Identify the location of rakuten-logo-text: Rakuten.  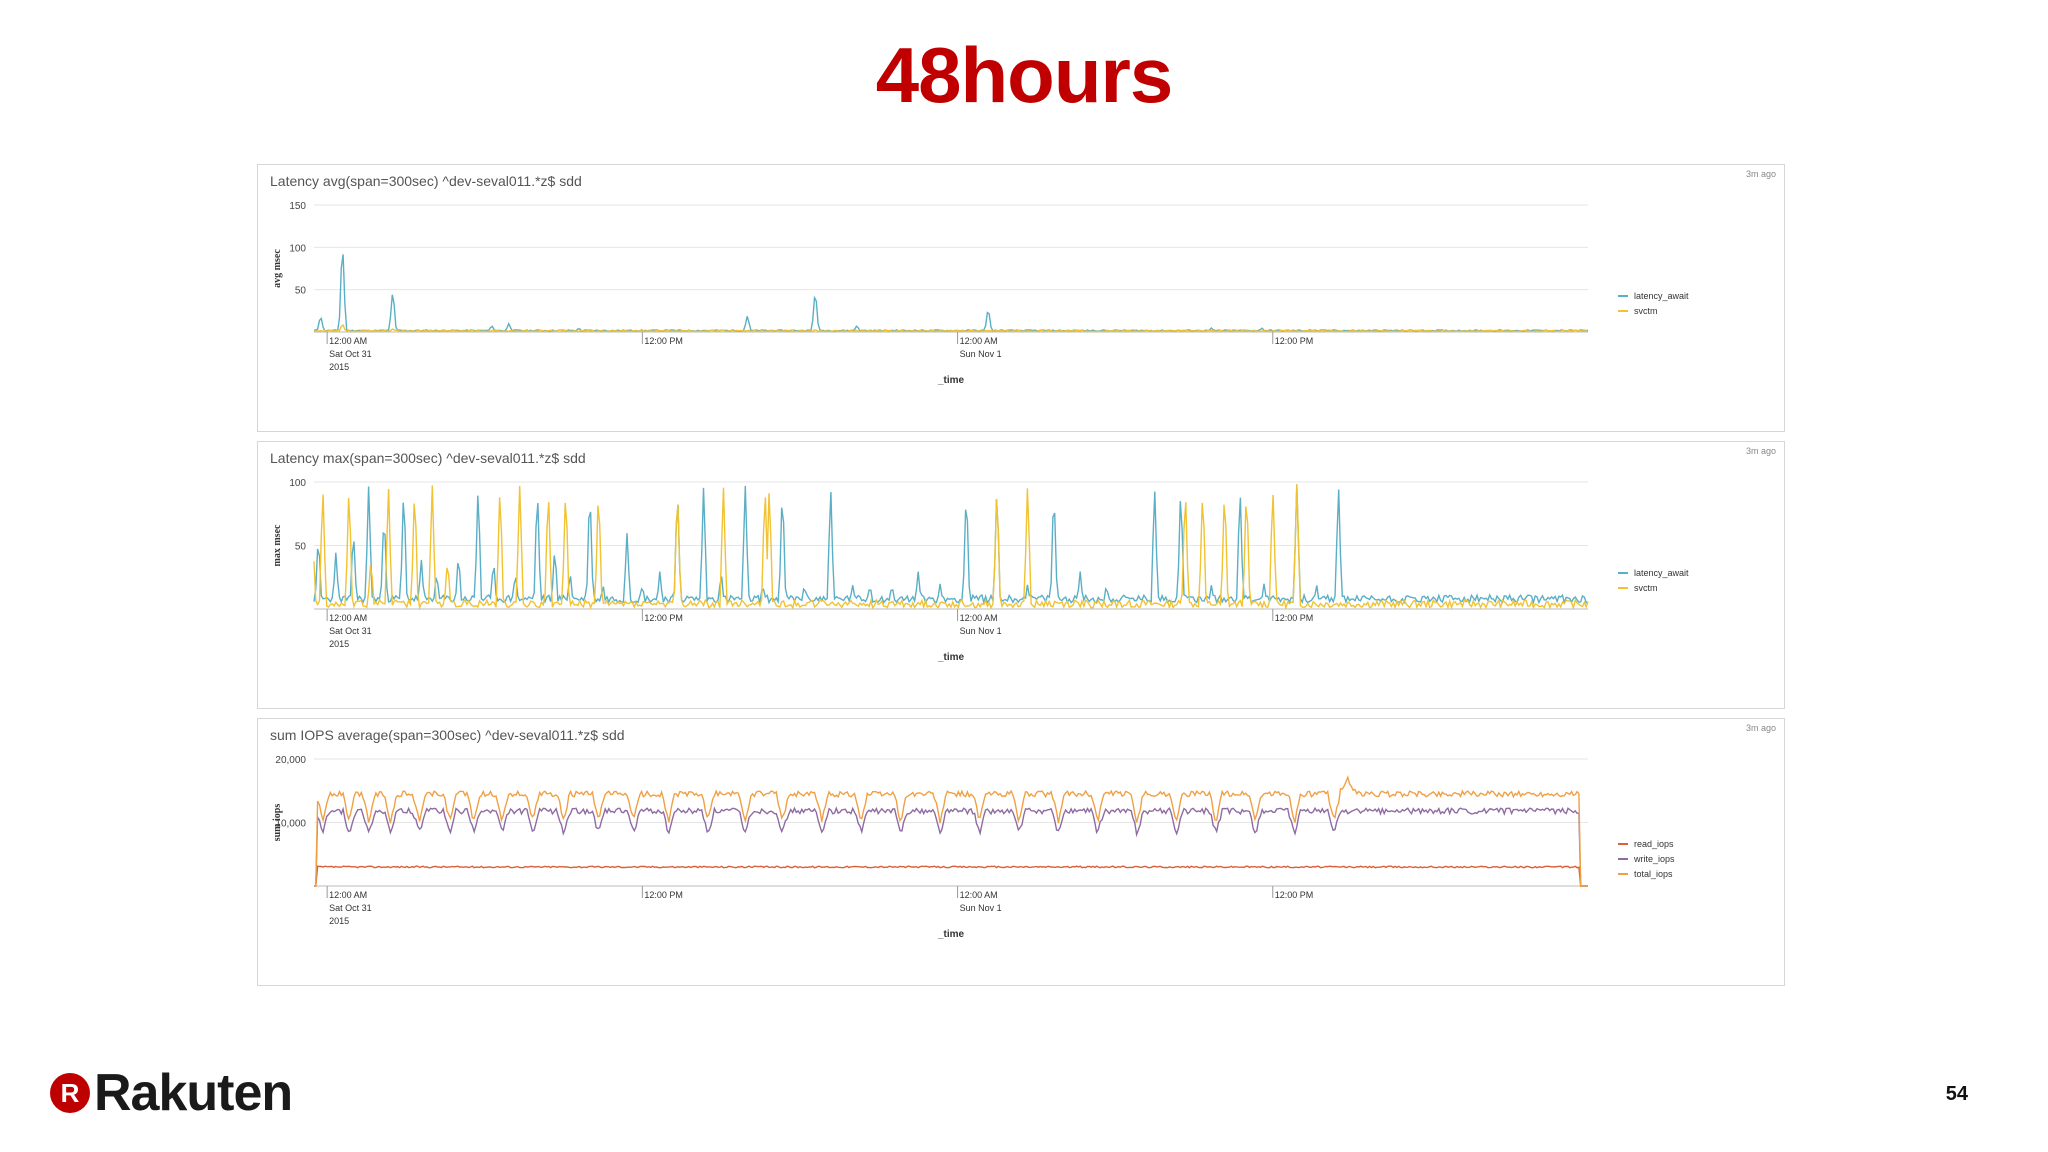
(193, 1093).